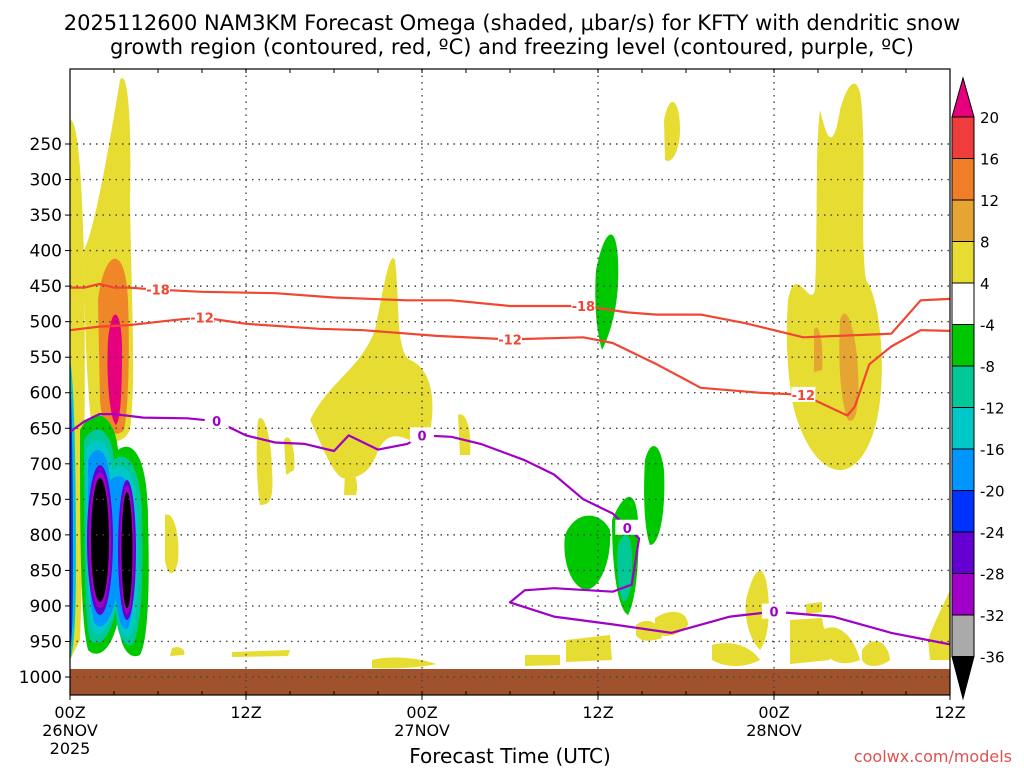 The image size is (1024, 768). Describe the element at coordinates (46, 287) in the screenshot. I see `y-tick-label: 450` at that location.